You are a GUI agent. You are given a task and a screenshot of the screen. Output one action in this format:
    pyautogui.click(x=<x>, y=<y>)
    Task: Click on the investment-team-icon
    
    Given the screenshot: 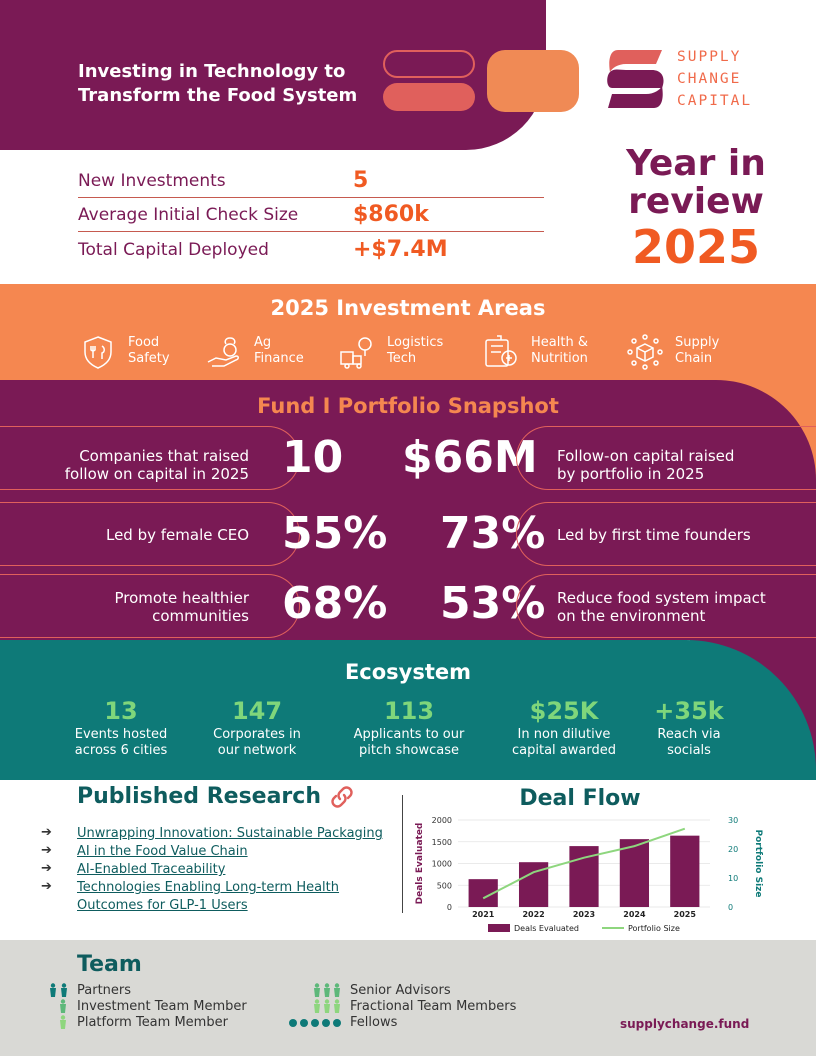 What is the action you would take?
    pyautogui.click(x=63, y=1006)
    